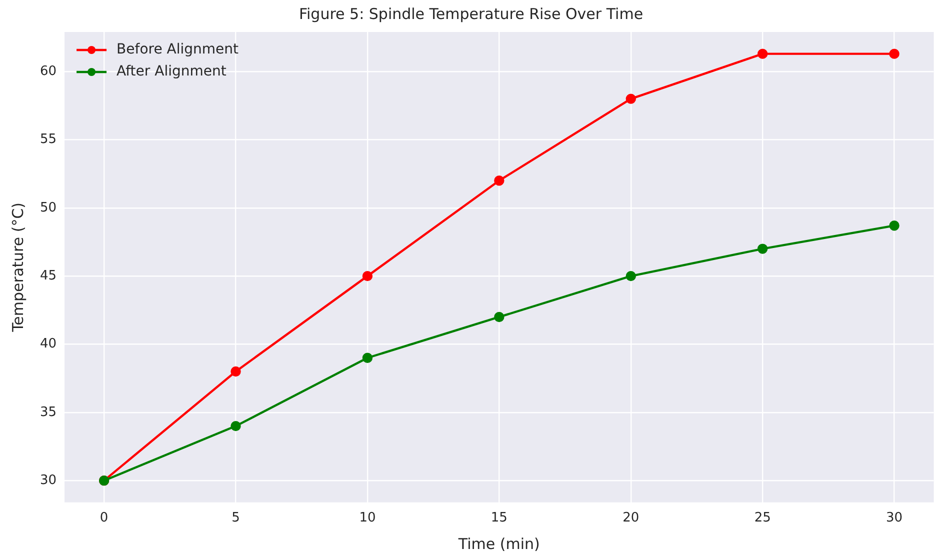 The height and width of the screenshot is (560, 940). What do you see at coordinates (236, 518) in the screenshot?
I see `x-tick-label: 5` at bounding box center [236, 518].